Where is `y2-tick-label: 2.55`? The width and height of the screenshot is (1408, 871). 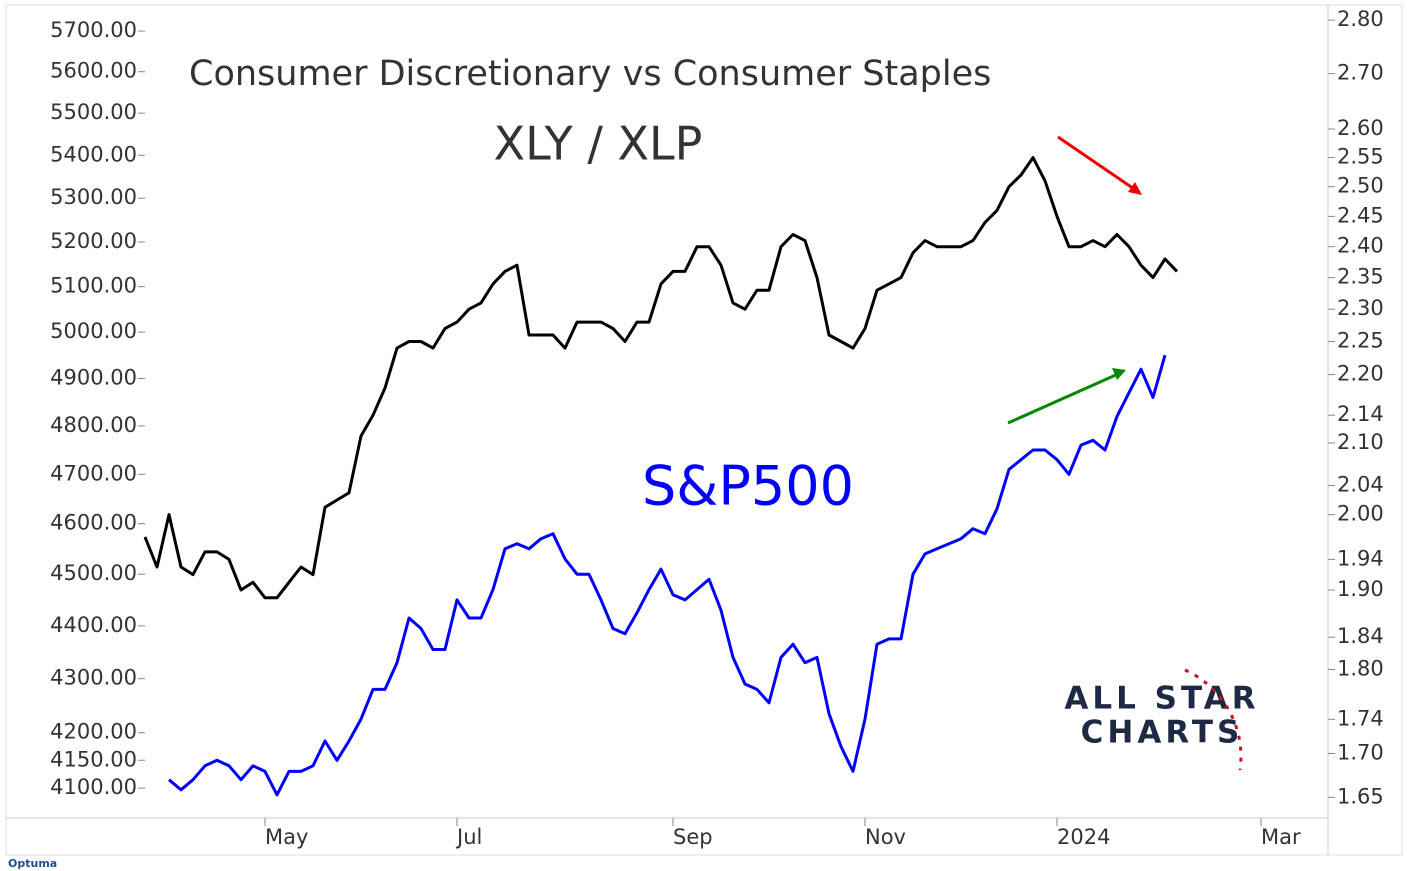 y2-tick-label: 2.55 is located at coordinates (1360, 157).